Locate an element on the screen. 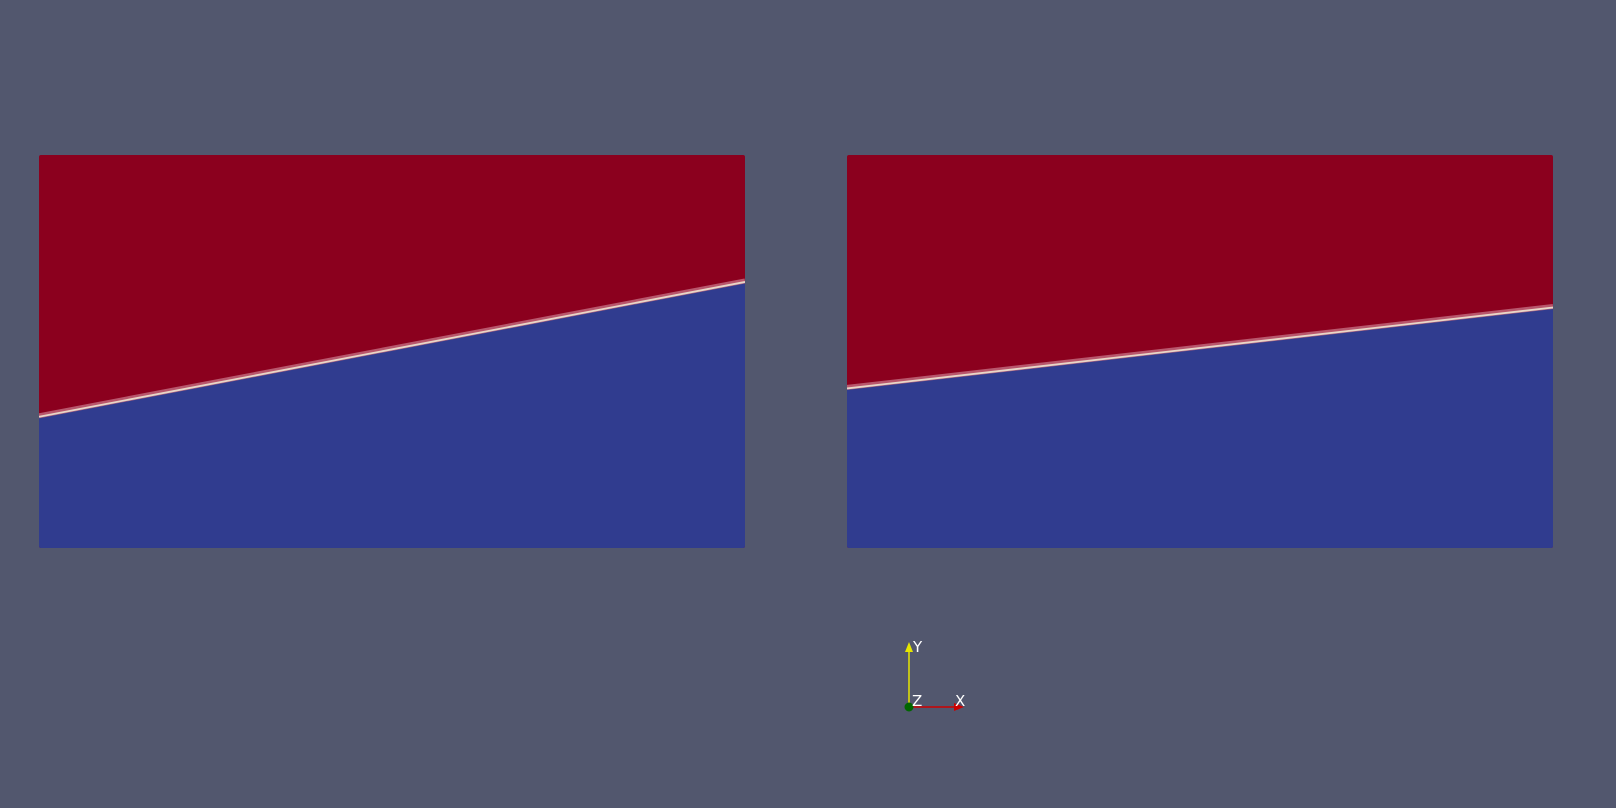 This screenshot has width=1616, height=808. right-interface-glow is located at coordinates (1200, 347).